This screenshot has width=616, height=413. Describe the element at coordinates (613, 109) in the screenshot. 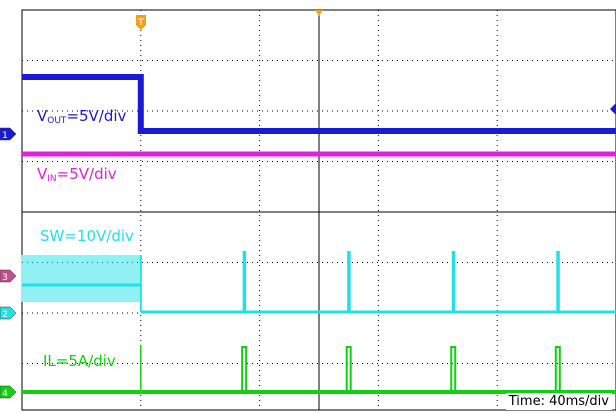

I see `vout-offset-arrow` at that location.